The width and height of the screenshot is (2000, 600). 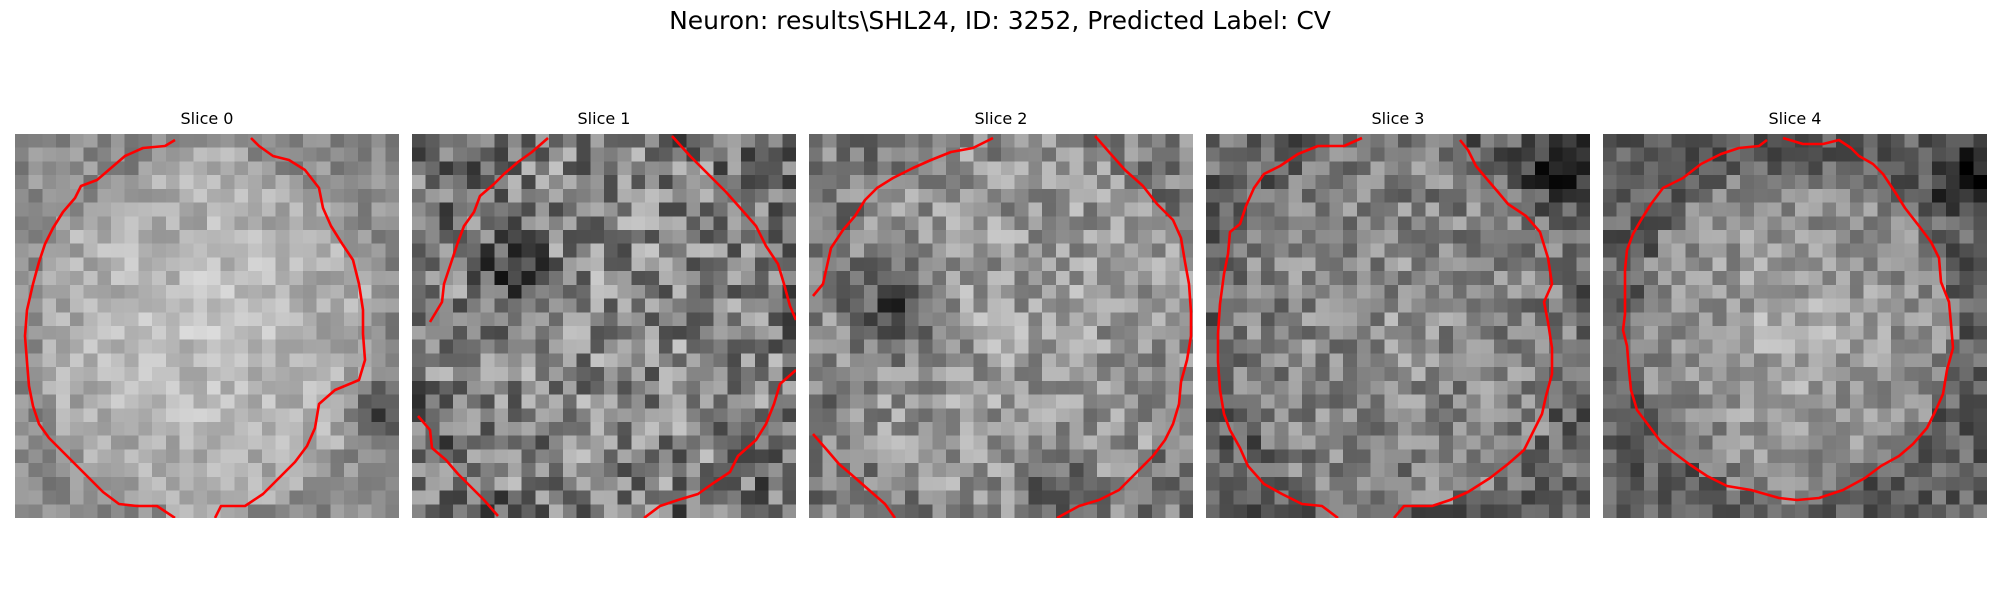 What do you see at coordinates (207, 118) in the screenshot?
I see `slice-title-0: Slice 0` at bounding box center [207, 118].